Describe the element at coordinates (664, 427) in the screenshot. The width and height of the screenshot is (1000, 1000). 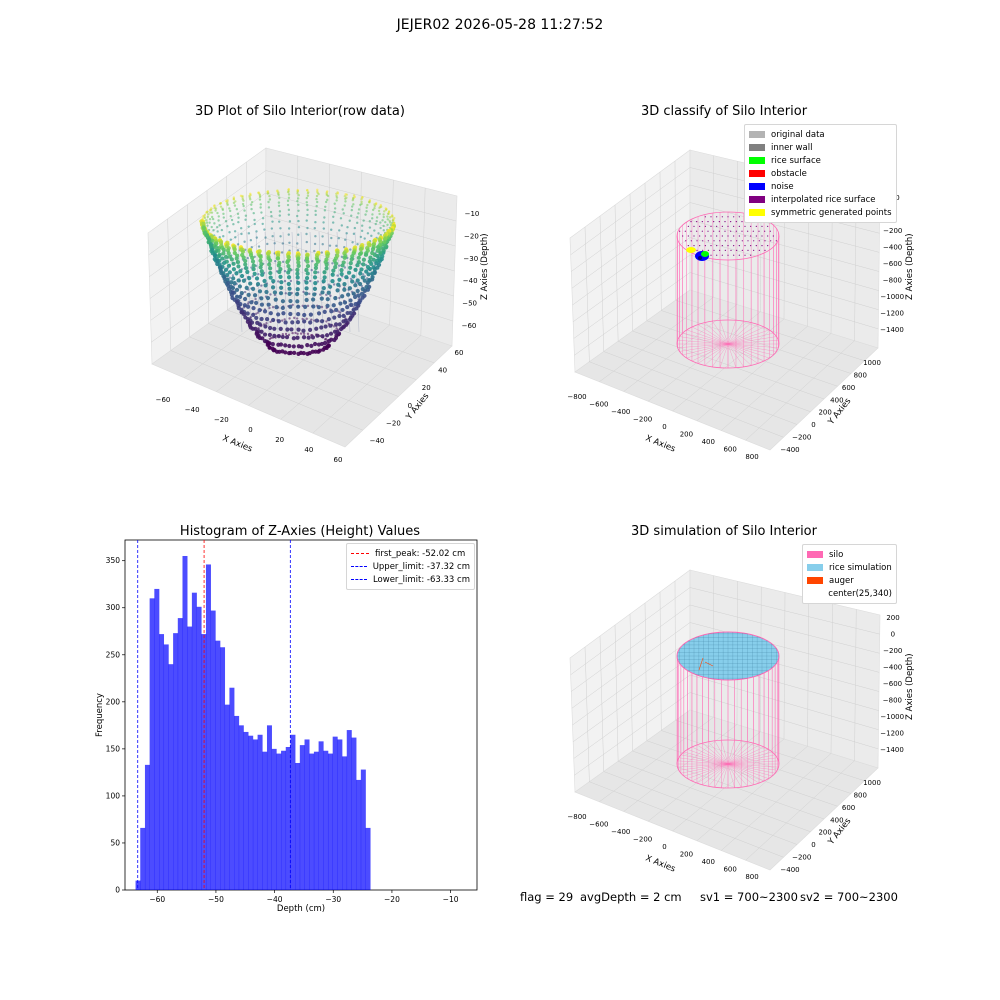
I see `classify-x-tick-label: 0` at that location.